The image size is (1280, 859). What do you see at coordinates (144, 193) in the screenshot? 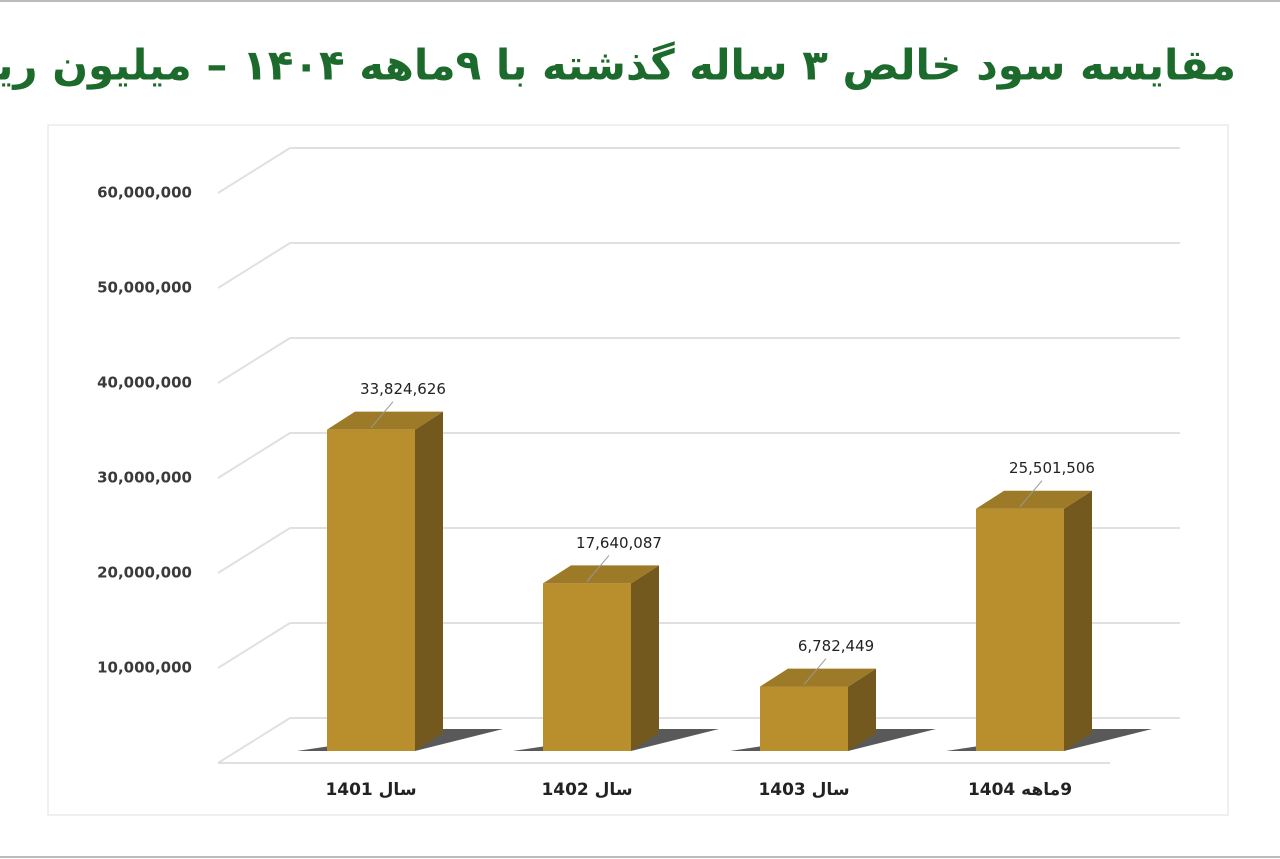
I see `y-tick-label: 60,000,000` at bounding box center [144, 193].